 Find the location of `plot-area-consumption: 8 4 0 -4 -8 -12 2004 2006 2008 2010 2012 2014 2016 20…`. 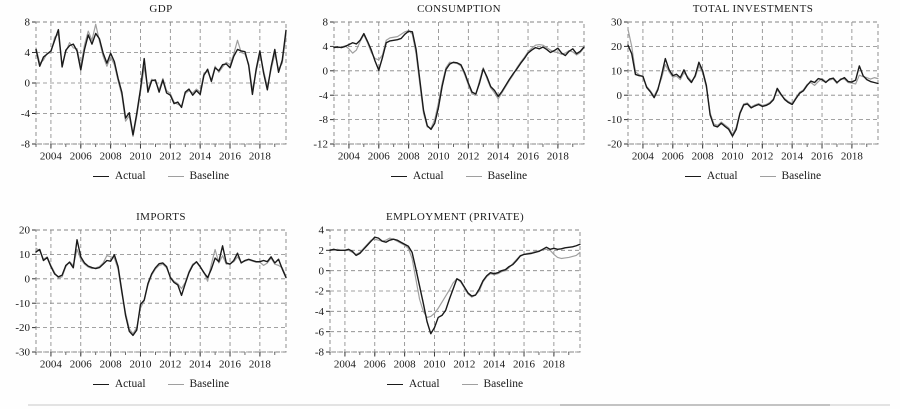

plot-area-consumption: 8 4 0 -4 -8 -12 2004 2006 2008 2010 2012 2014 2016 20… is located at coordinates (449, 90).